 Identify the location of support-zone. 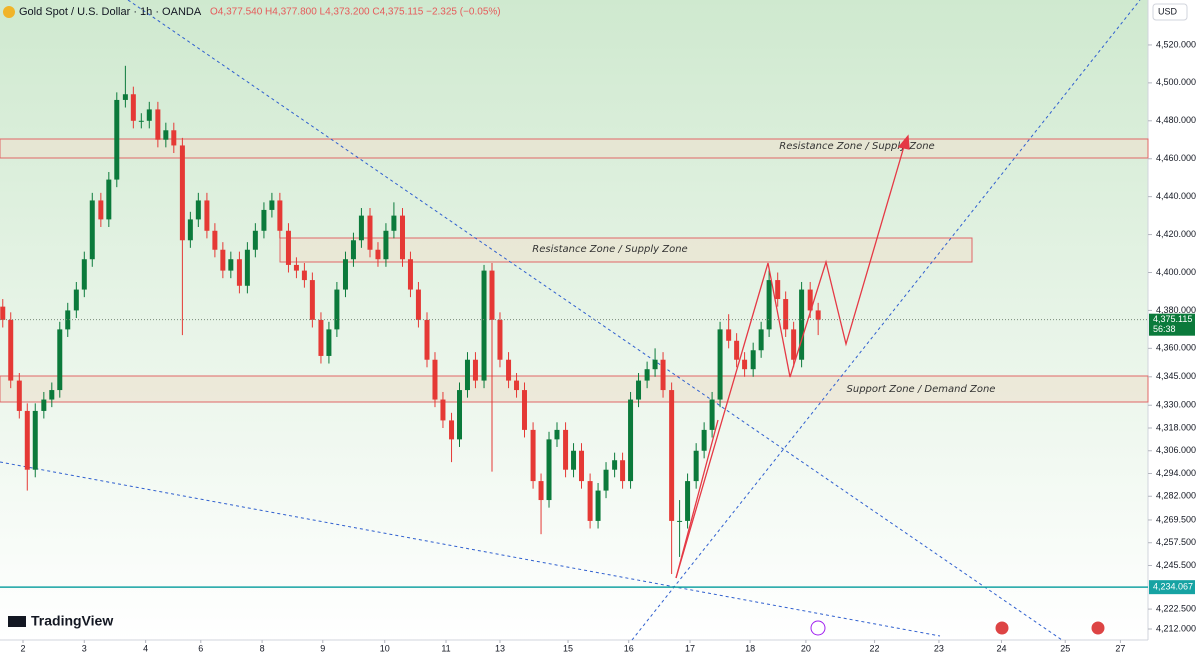
(574, 389).